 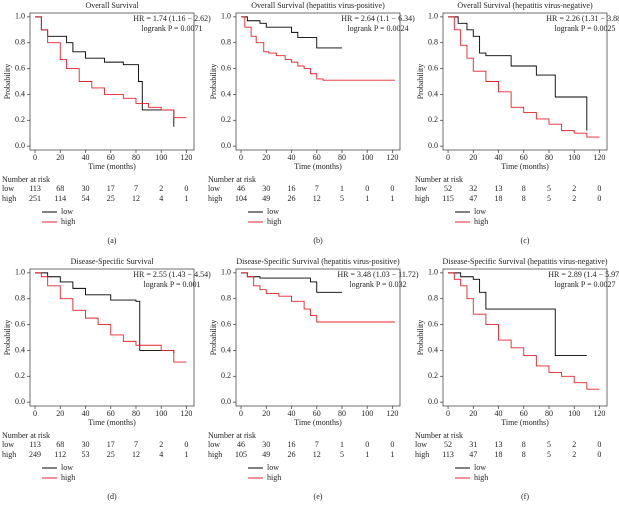 What do you see at coordinates (317, 188) in the screenshot?
I see `risk-count: 7` at bounding box center [317, 188].